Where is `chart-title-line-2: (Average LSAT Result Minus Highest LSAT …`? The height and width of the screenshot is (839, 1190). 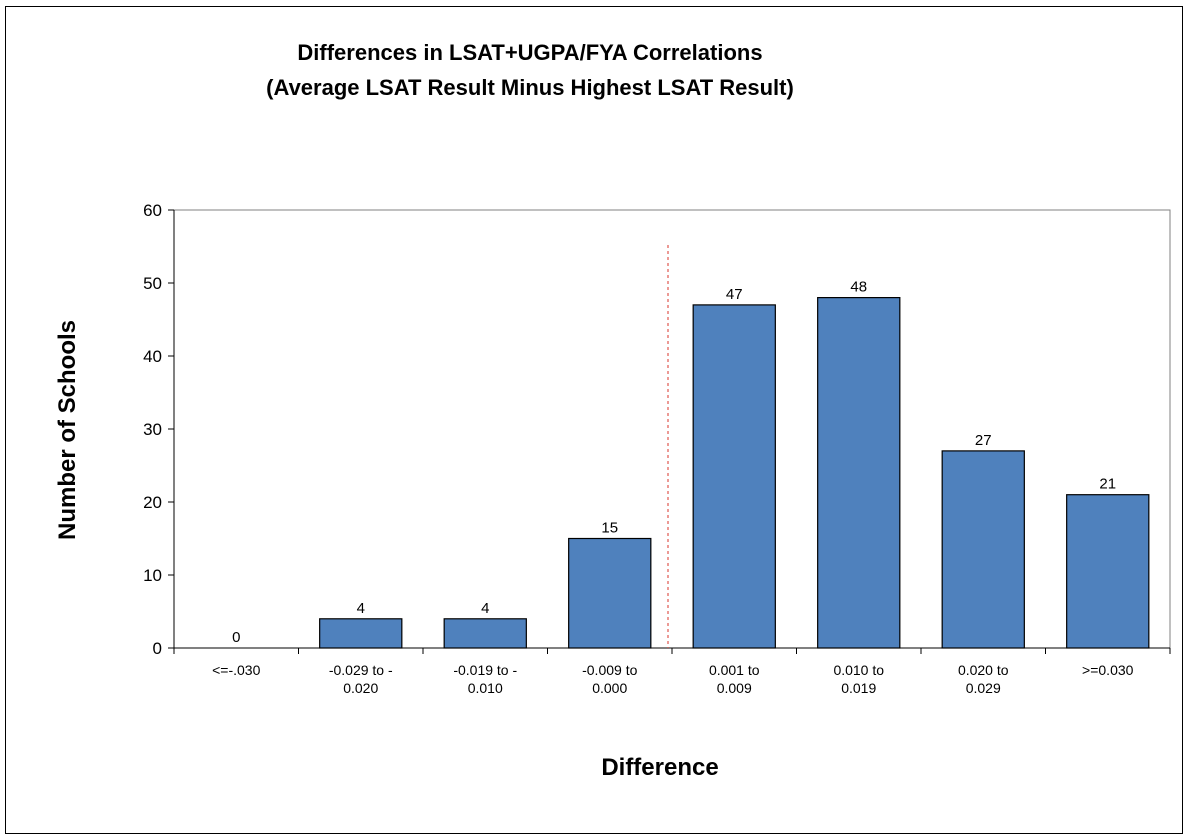
chart-title-line-2: (Average LSAT Result Minus Highest LSAT … is located at coordinates (530, 87).